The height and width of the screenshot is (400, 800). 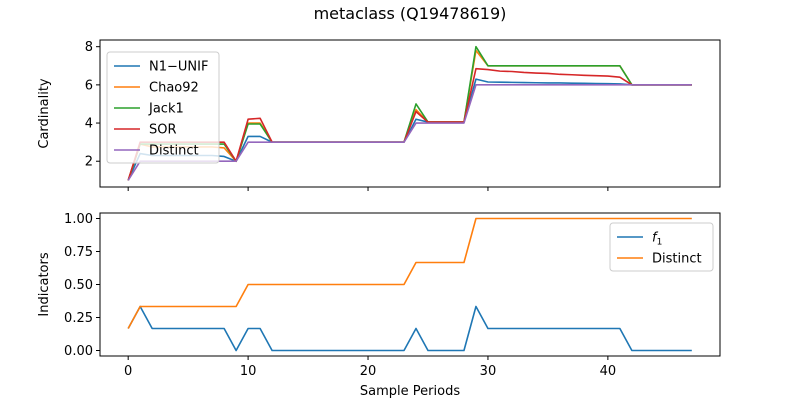 What do you see at coordinates (660, 243) in the screenshot?
I see `legend-label-subscript: 1` at bounding box center [660, 243].